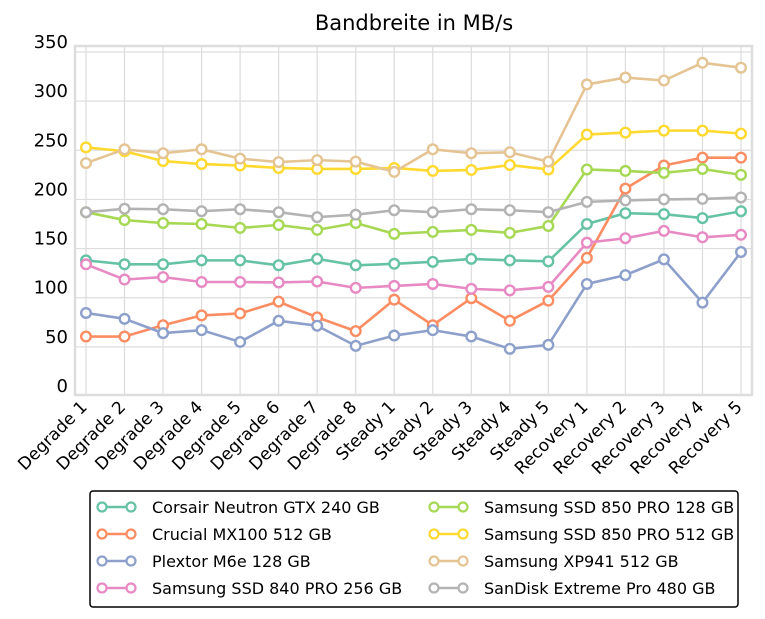  What do you see at coordinates (51, 91) in the screenshot?
I see `y-tick-label: 300` at bounding box center [51, 91].